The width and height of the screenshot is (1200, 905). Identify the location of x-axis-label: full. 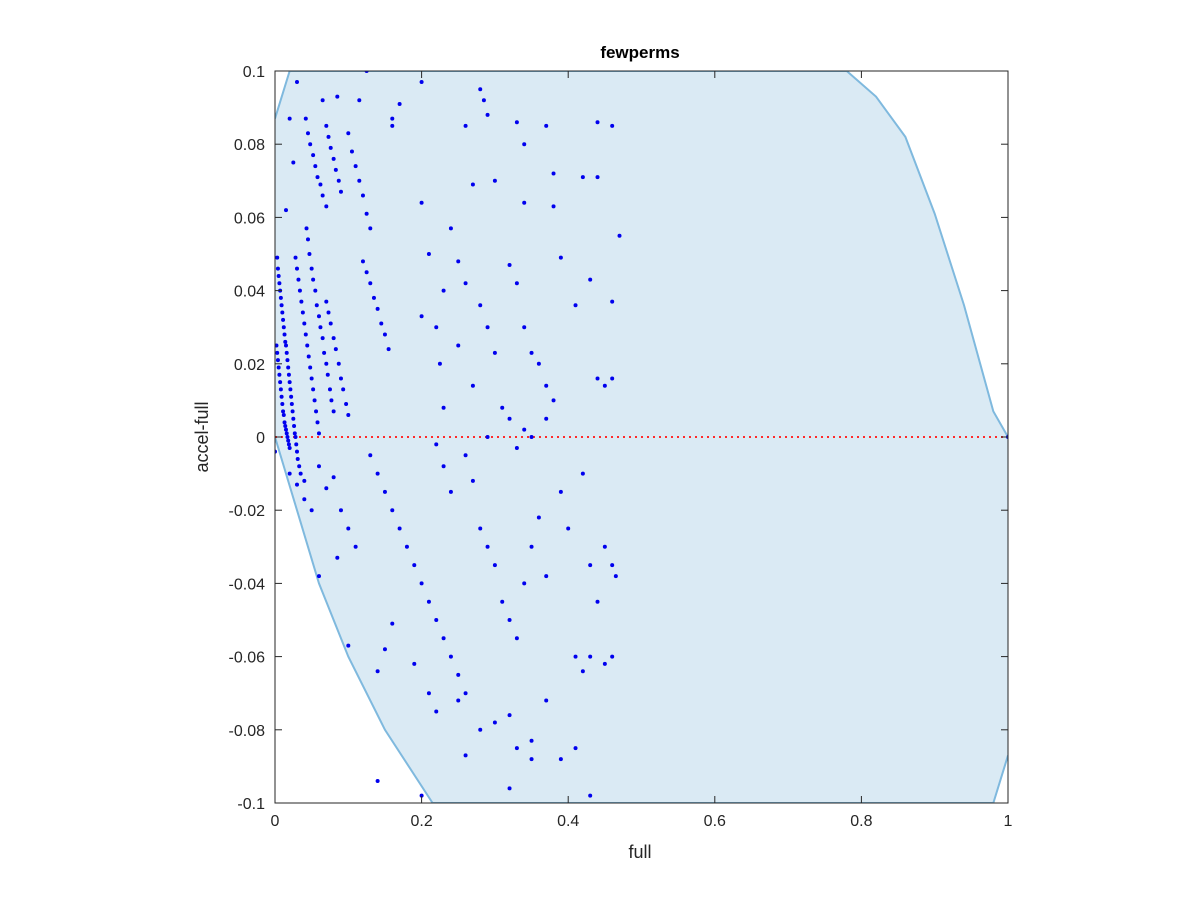
(639, 852).